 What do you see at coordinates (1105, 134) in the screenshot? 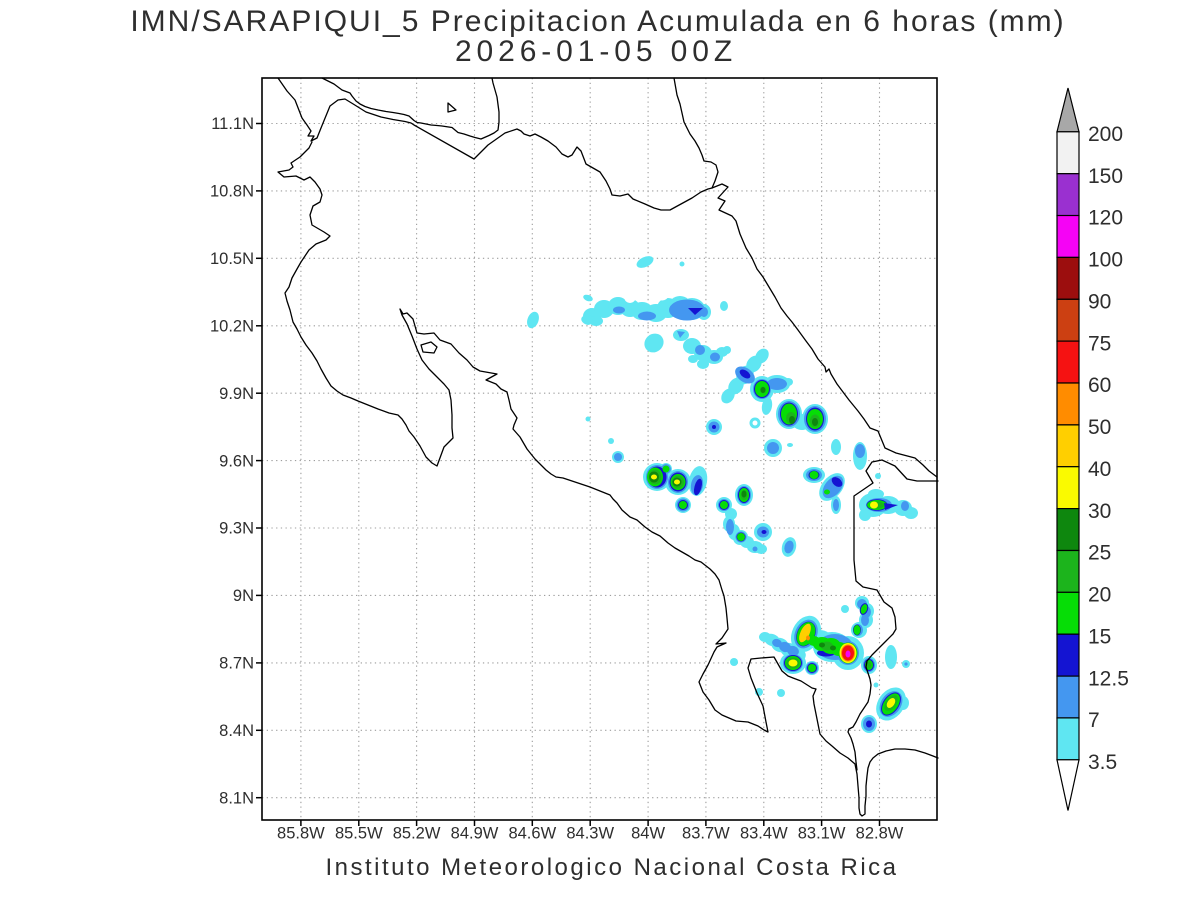
I see `svg-text: 200` at bounding box center [1105, 134].